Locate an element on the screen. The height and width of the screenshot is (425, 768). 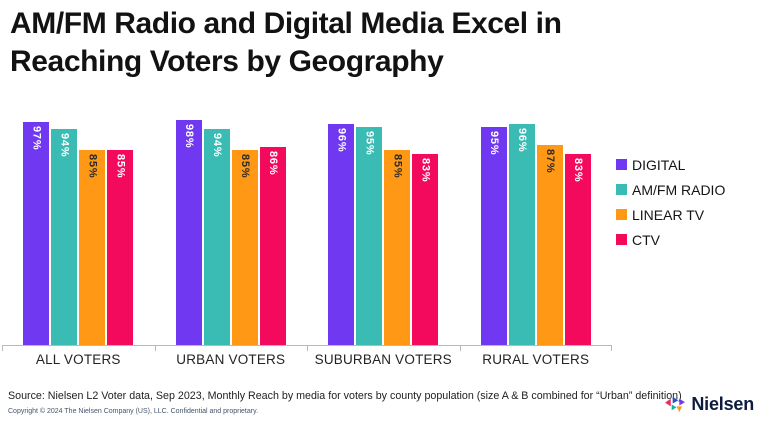
bar-value-label: 98% is located at coordinates (188, 136).